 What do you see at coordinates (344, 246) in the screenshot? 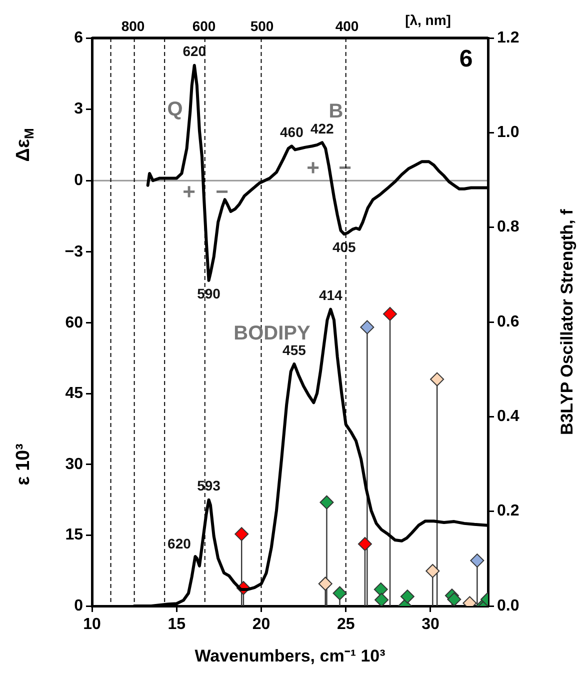
I see `annotation: 405` at bounding box center [344, 246].